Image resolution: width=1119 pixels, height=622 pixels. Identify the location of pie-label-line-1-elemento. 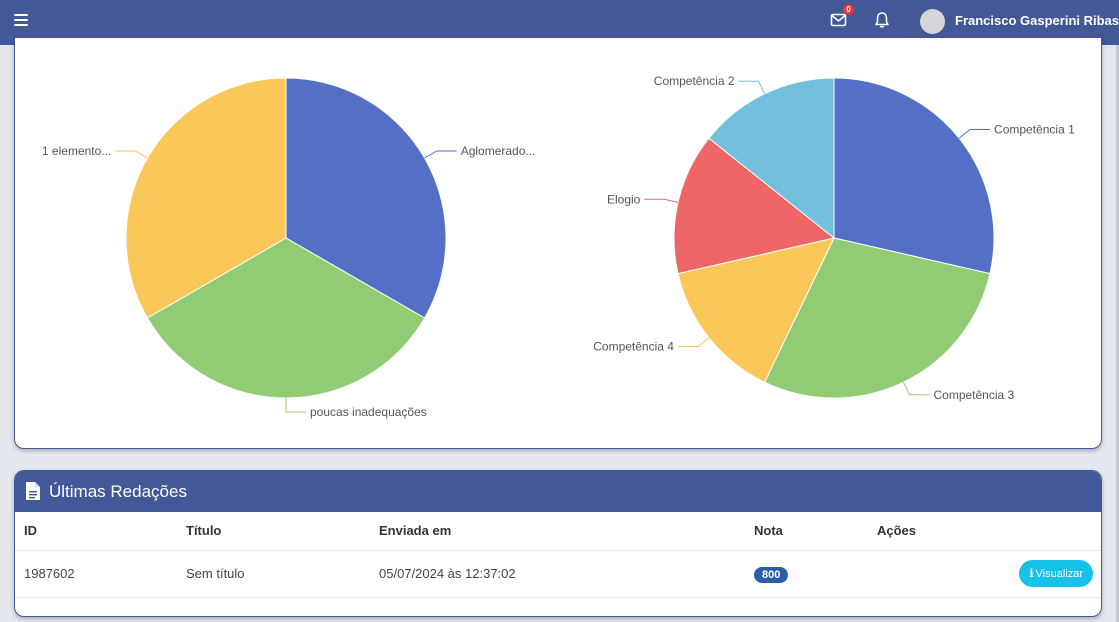
(131, 154).